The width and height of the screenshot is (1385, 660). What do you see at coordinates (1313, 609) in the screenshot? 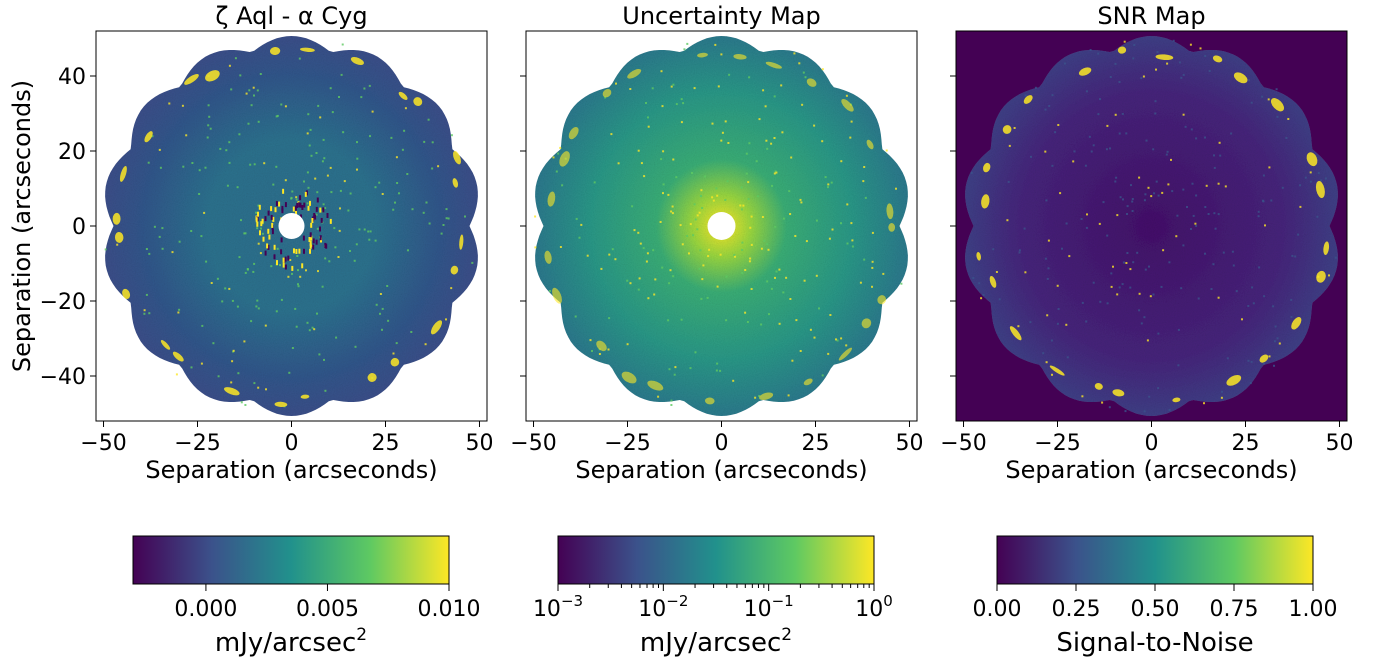
I see `colorbar-tick-label: 1.00` at bounding box center [1313, 609].